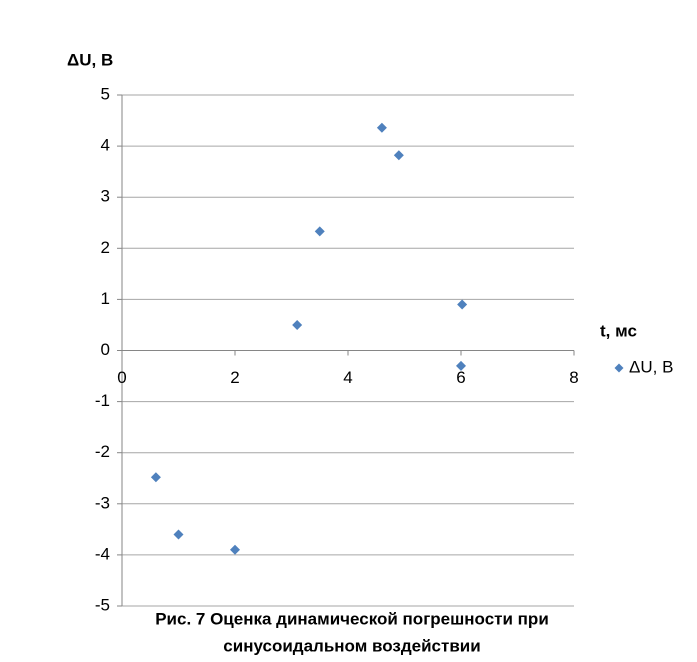  I want to click on x-axis-title: t, мс, so click(618, 330).